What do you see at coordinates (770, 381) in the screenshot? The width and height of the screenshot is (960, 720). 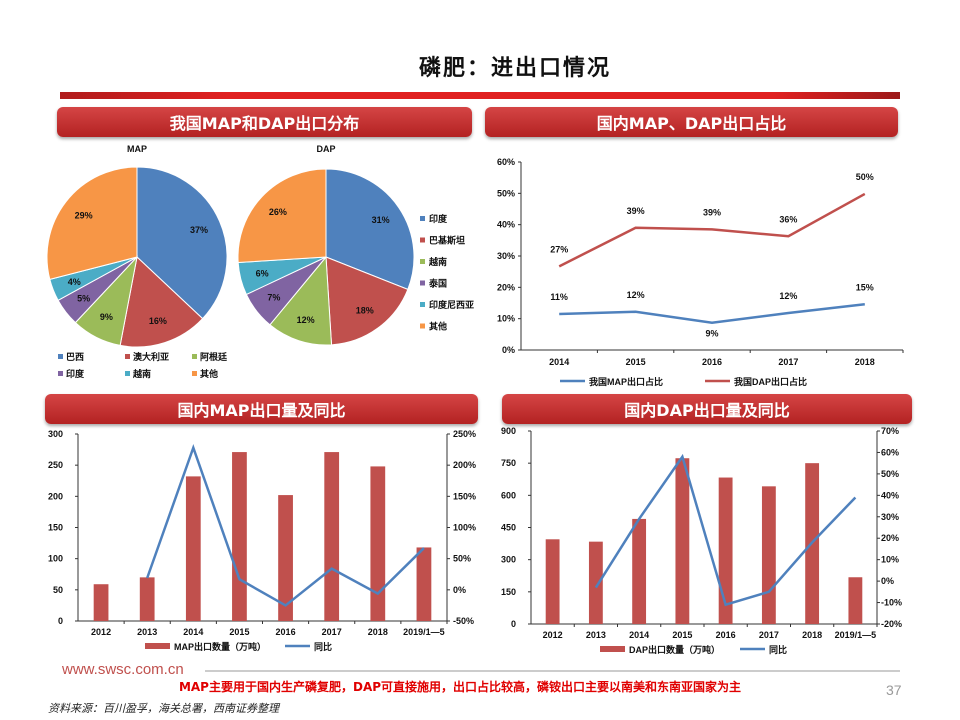 I see `legend-label: 我国DAP出口占比` at bounding box center [770, 381].